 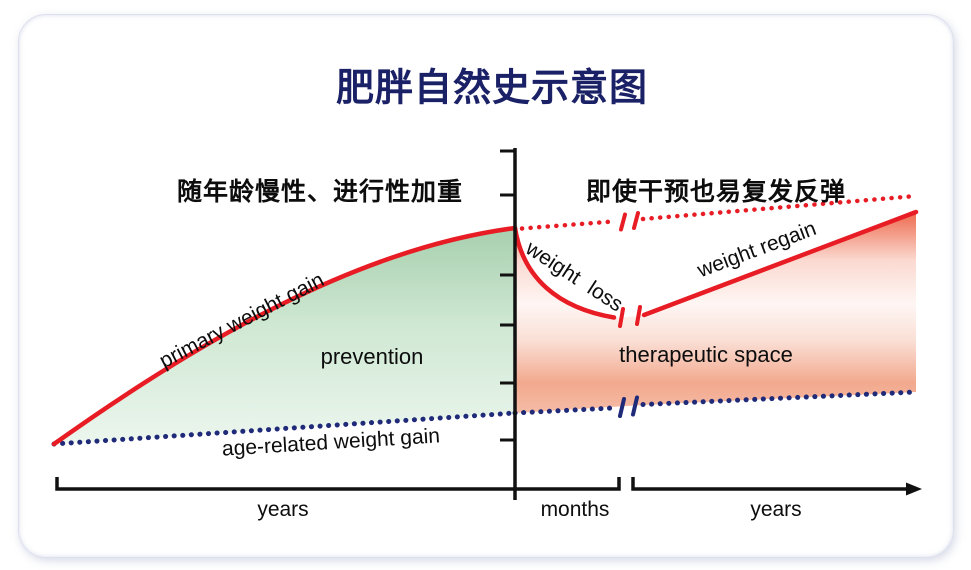 What do you see at coordinates (629, 221) in the screenshot?
I see `red-break-marks-top` at bounding box center [629, 221].